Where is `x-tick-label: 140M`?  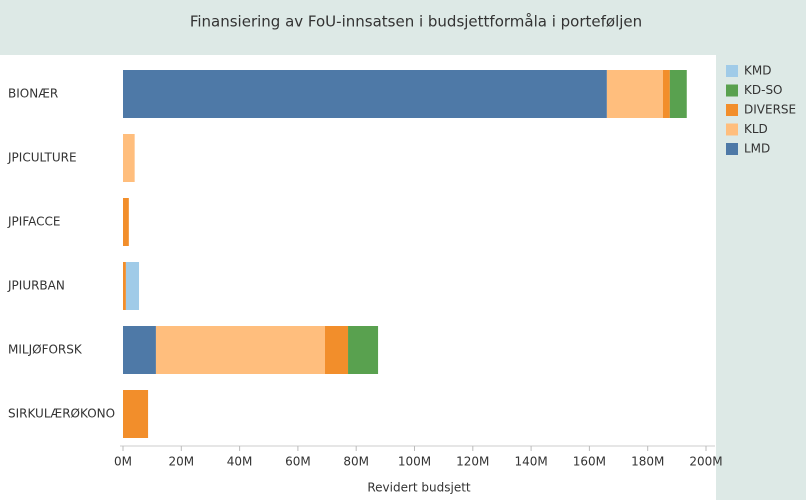
x-tick-label: 140M is located at coordinates (530, 462).